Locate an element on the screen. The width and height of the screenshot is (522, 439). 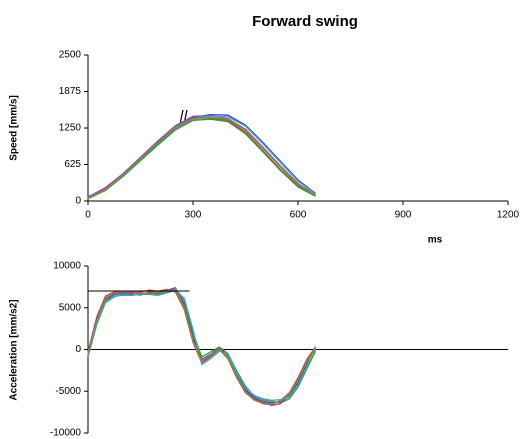
x-tick-label: 0 is located at coordinates (88, 215).